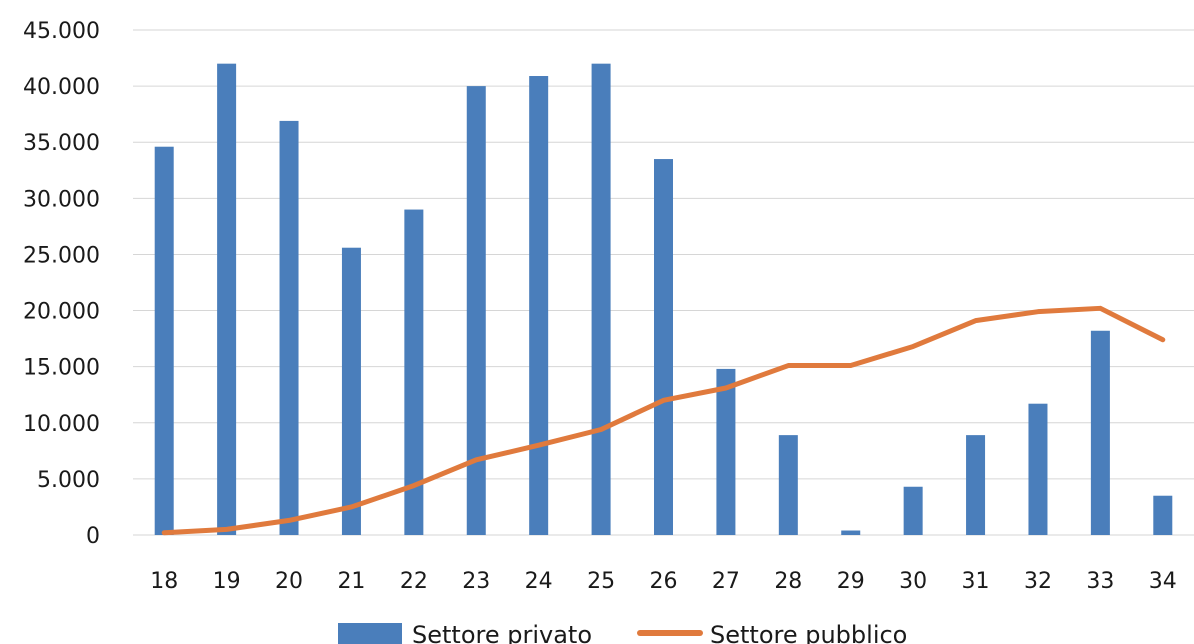 The image size is (1194, 644). Describe the element at coordinates (502, 632) in the screenshot. I see `legend-label-settore-privato: Settore privato` at that location.